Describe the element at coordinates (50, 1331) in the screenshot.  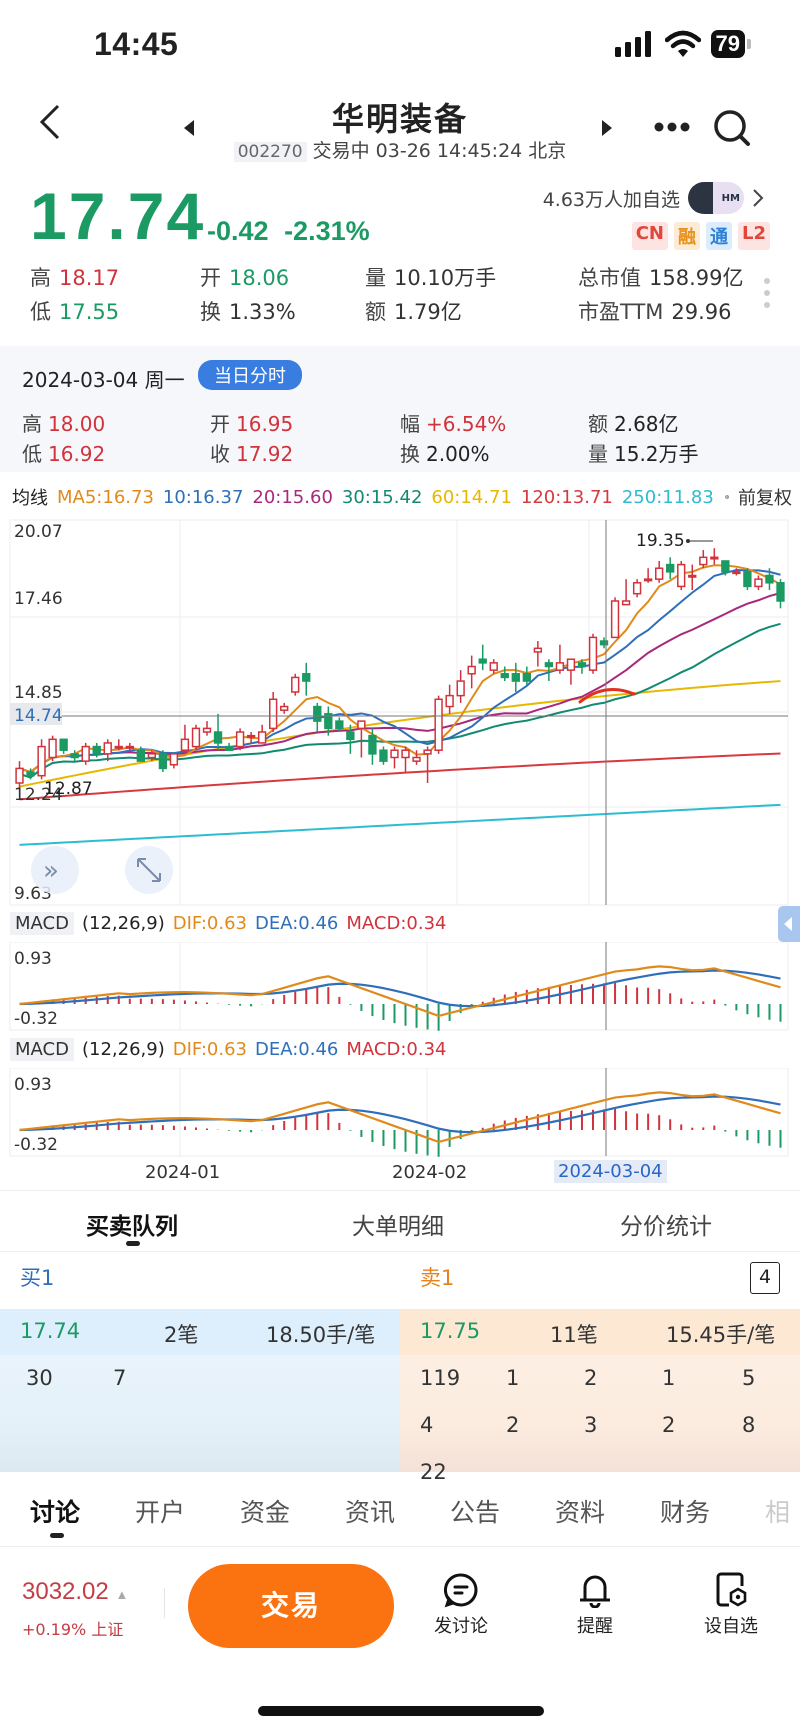
I see `buy-price: 17.74` at that location.